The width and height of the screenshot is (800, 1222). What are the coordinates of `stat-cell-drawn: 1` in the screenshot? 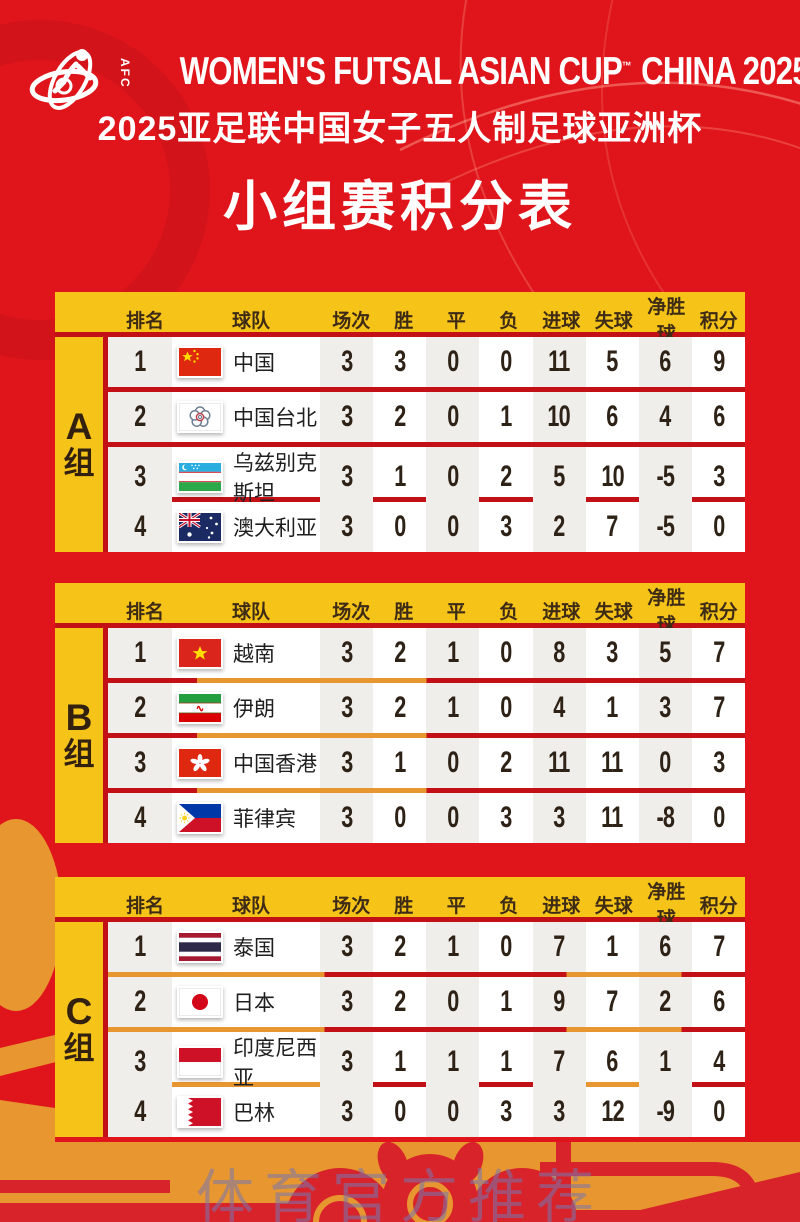 It's located at (453, 947).